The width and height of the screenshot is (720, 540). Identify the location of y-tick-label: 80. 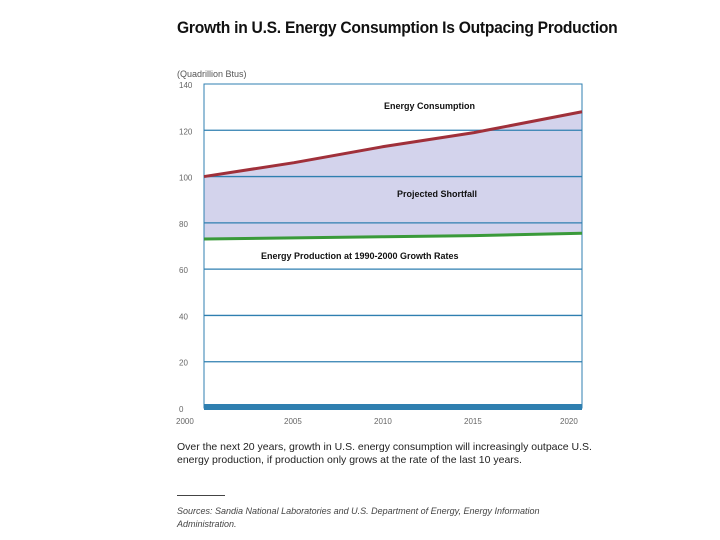
(183, 224).